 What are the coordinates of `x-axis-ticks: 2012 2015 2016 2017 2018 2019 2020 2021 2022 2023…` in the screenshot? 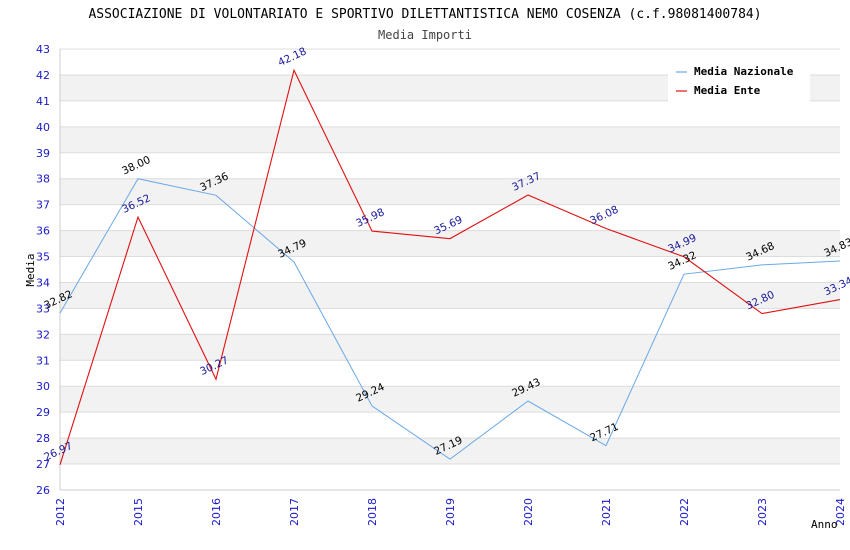 It's located at (450, 512).